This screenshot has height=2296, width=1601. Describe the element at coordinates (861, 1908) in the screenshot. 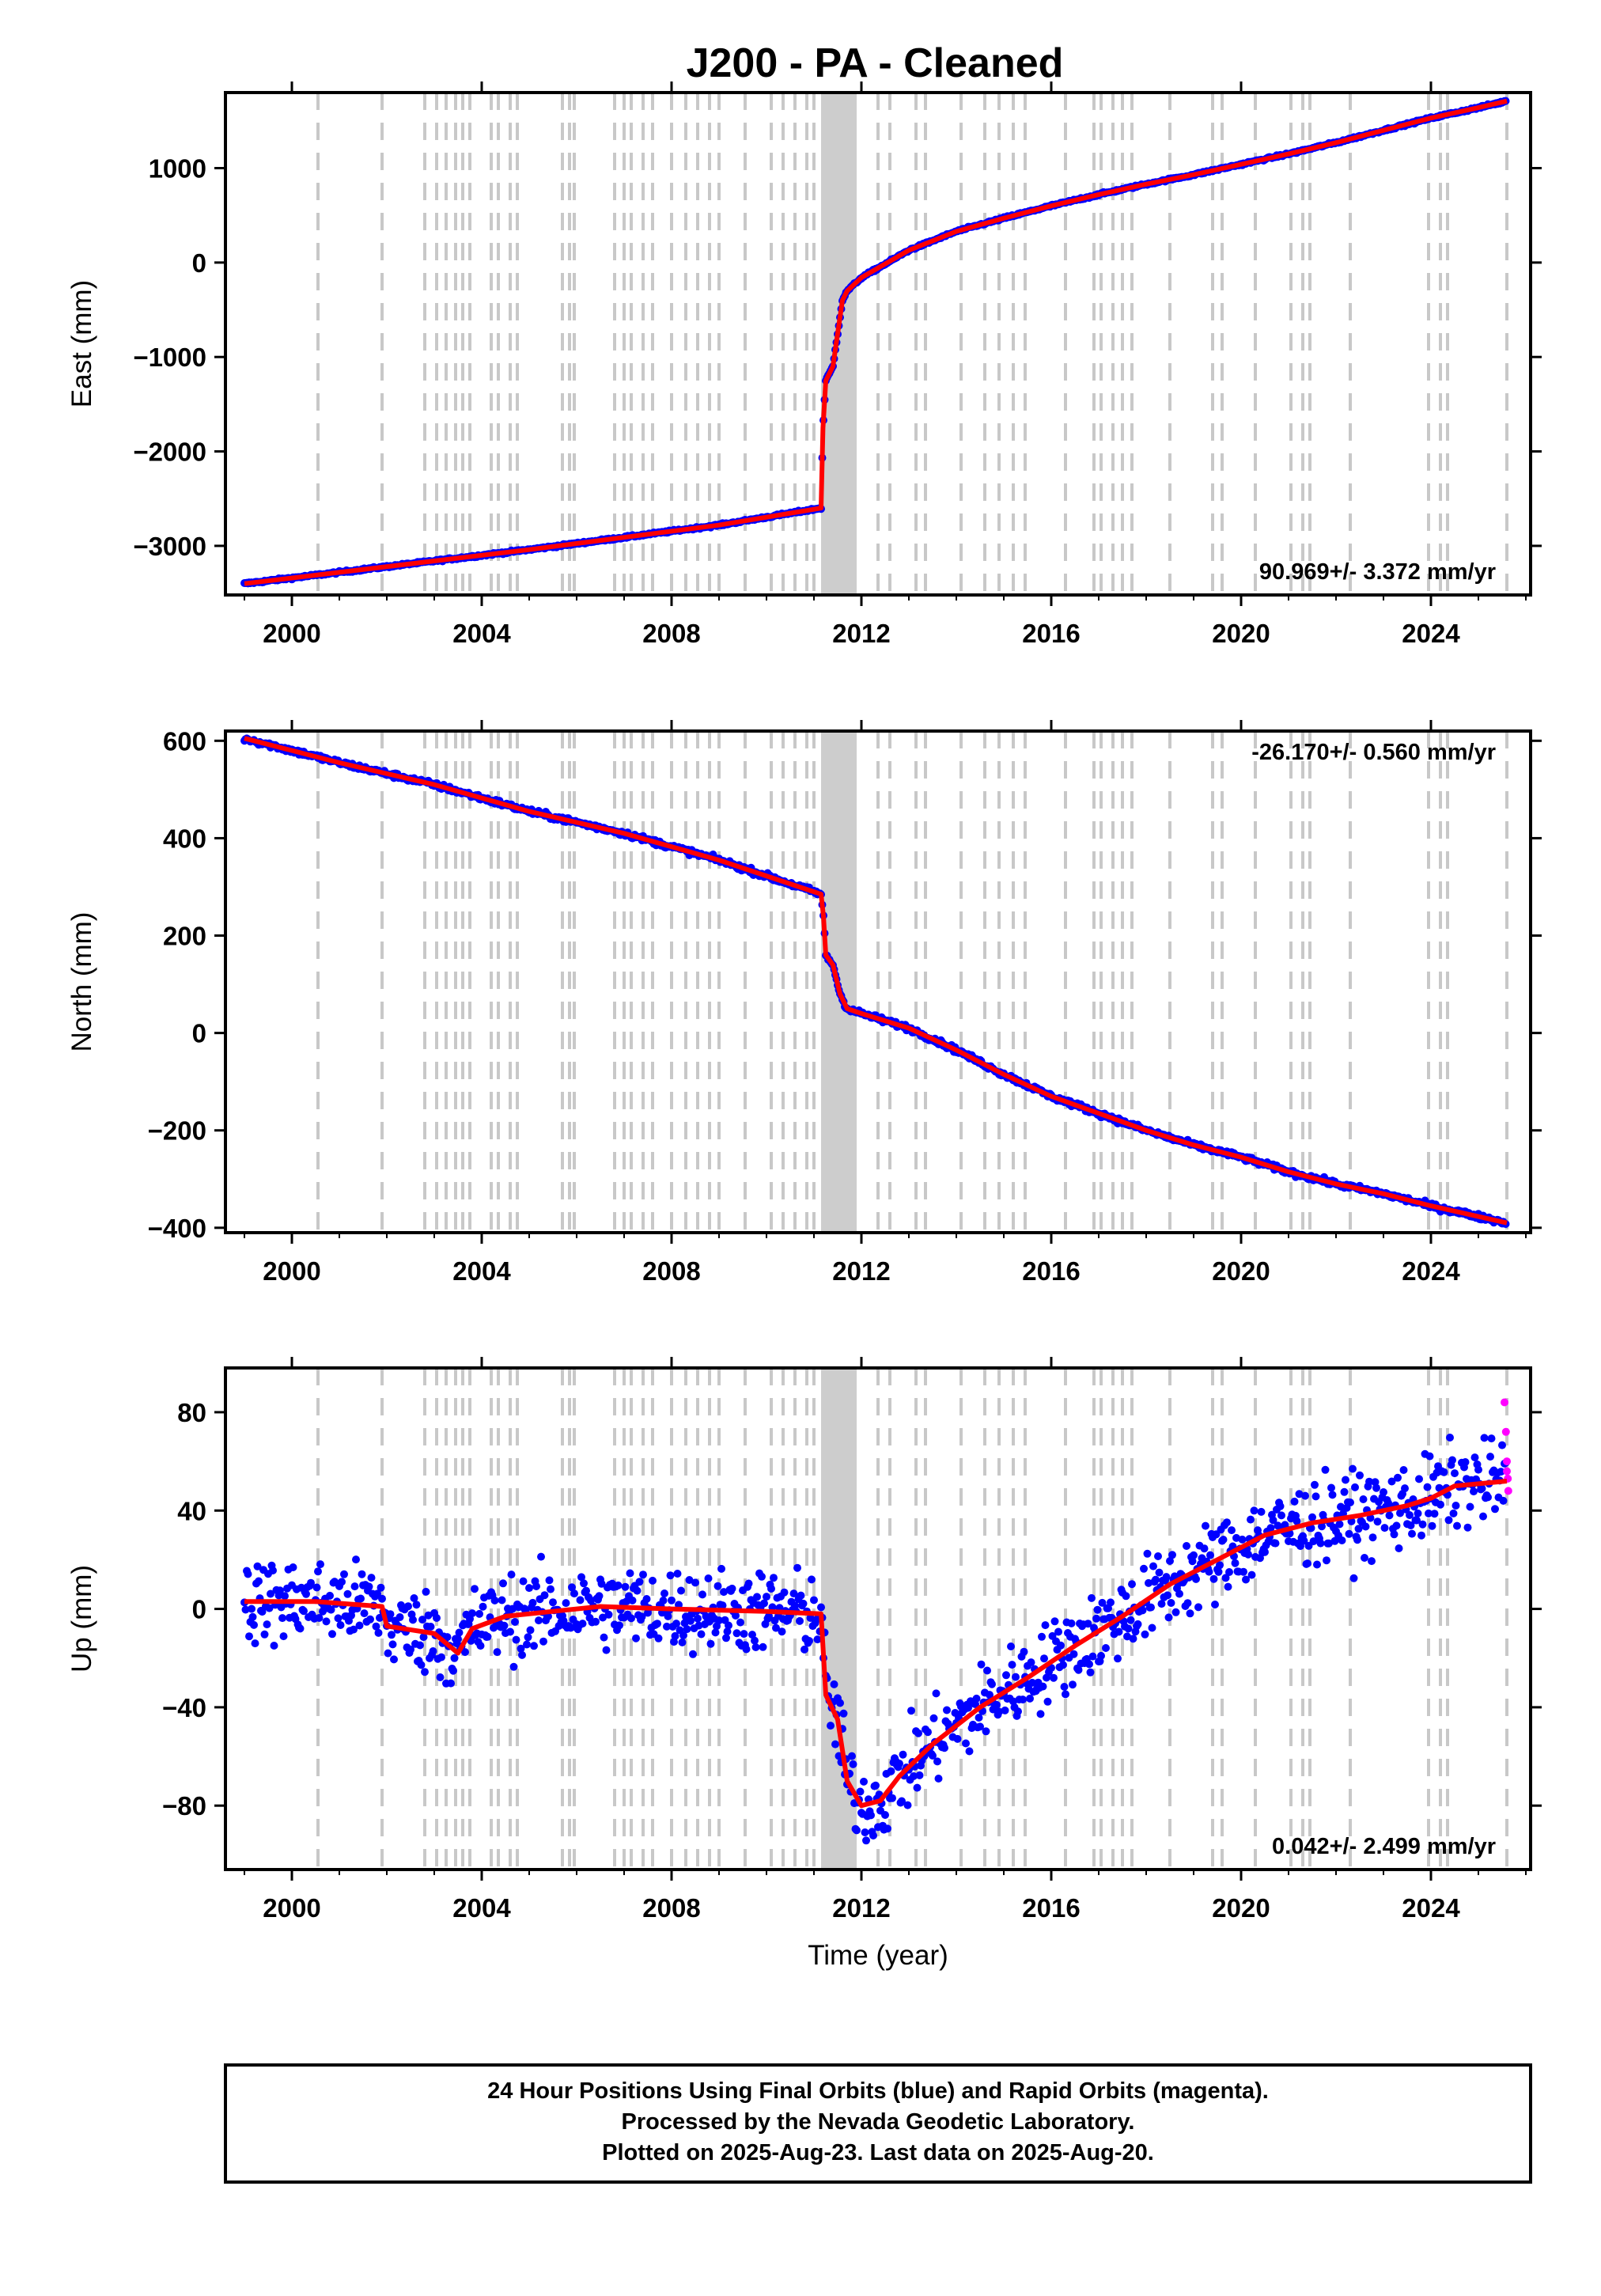

I see `x-tick-label: 2012` at that location.